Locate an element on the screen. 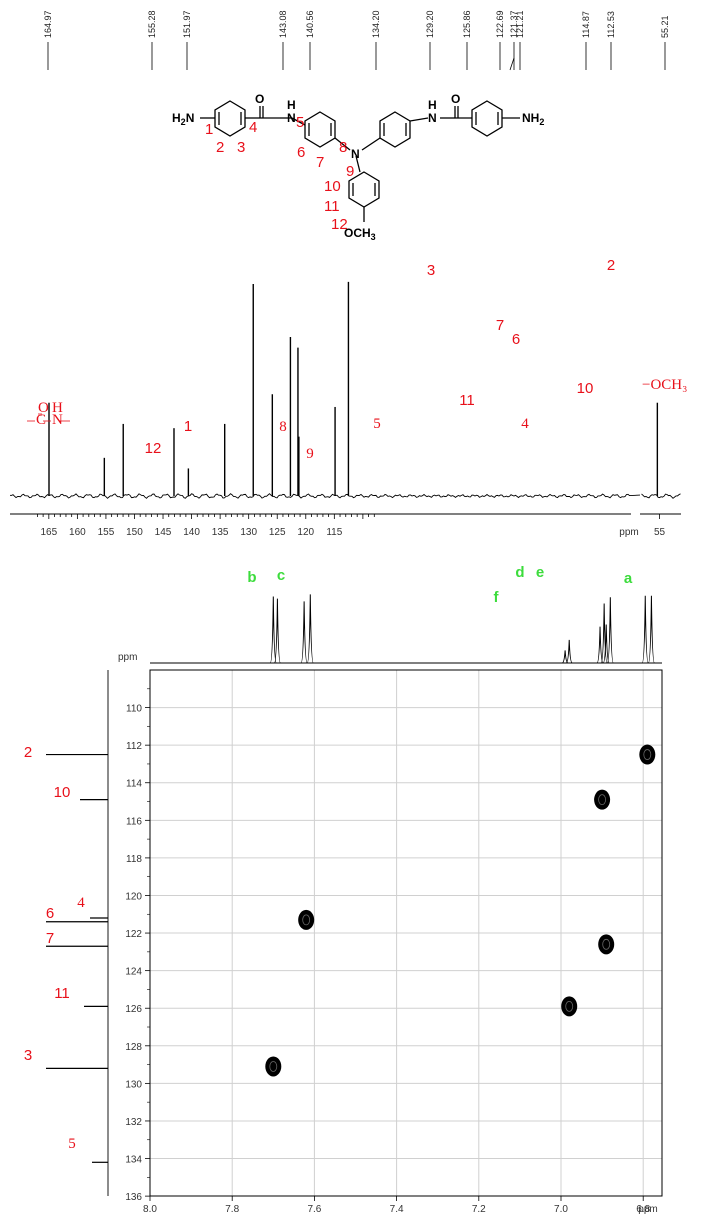 Image resolution: width=717 pixels, height=1216 pixels. hsqc-c-label-4: 4 is located at coordinates (81, 903).